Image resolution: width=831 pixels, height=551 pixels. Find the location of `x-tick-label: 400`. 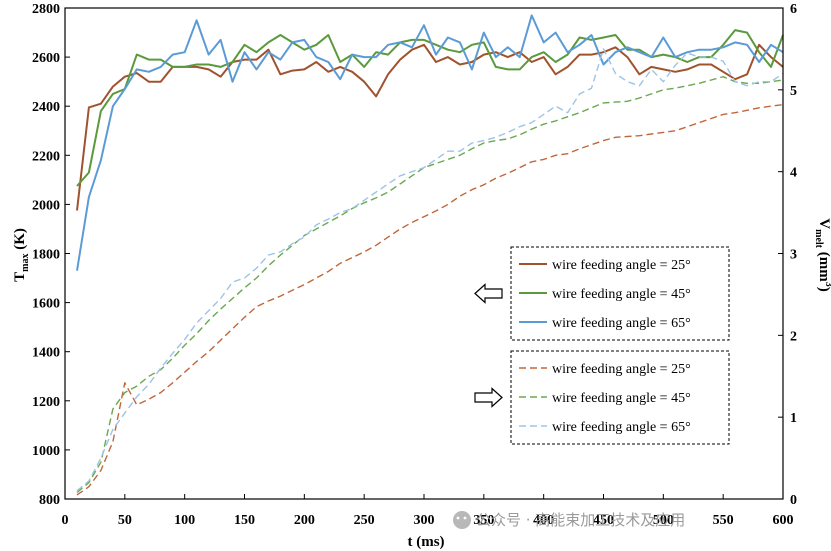

x-tick-label: 400 is located at coordinates (543, 520).